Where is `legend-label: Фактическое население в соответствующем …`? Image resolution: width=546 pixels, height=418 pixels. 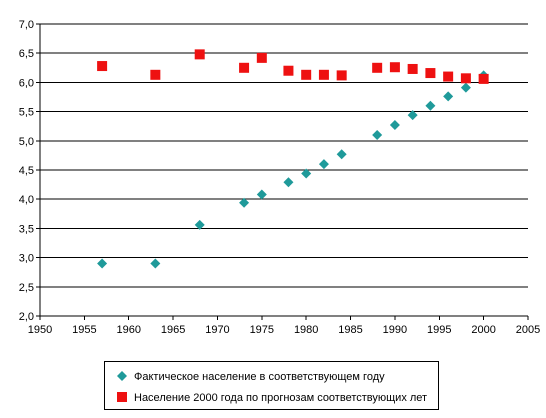
legend-label: Фактическое население в соответствующем … is located at coordinates (259, 377).